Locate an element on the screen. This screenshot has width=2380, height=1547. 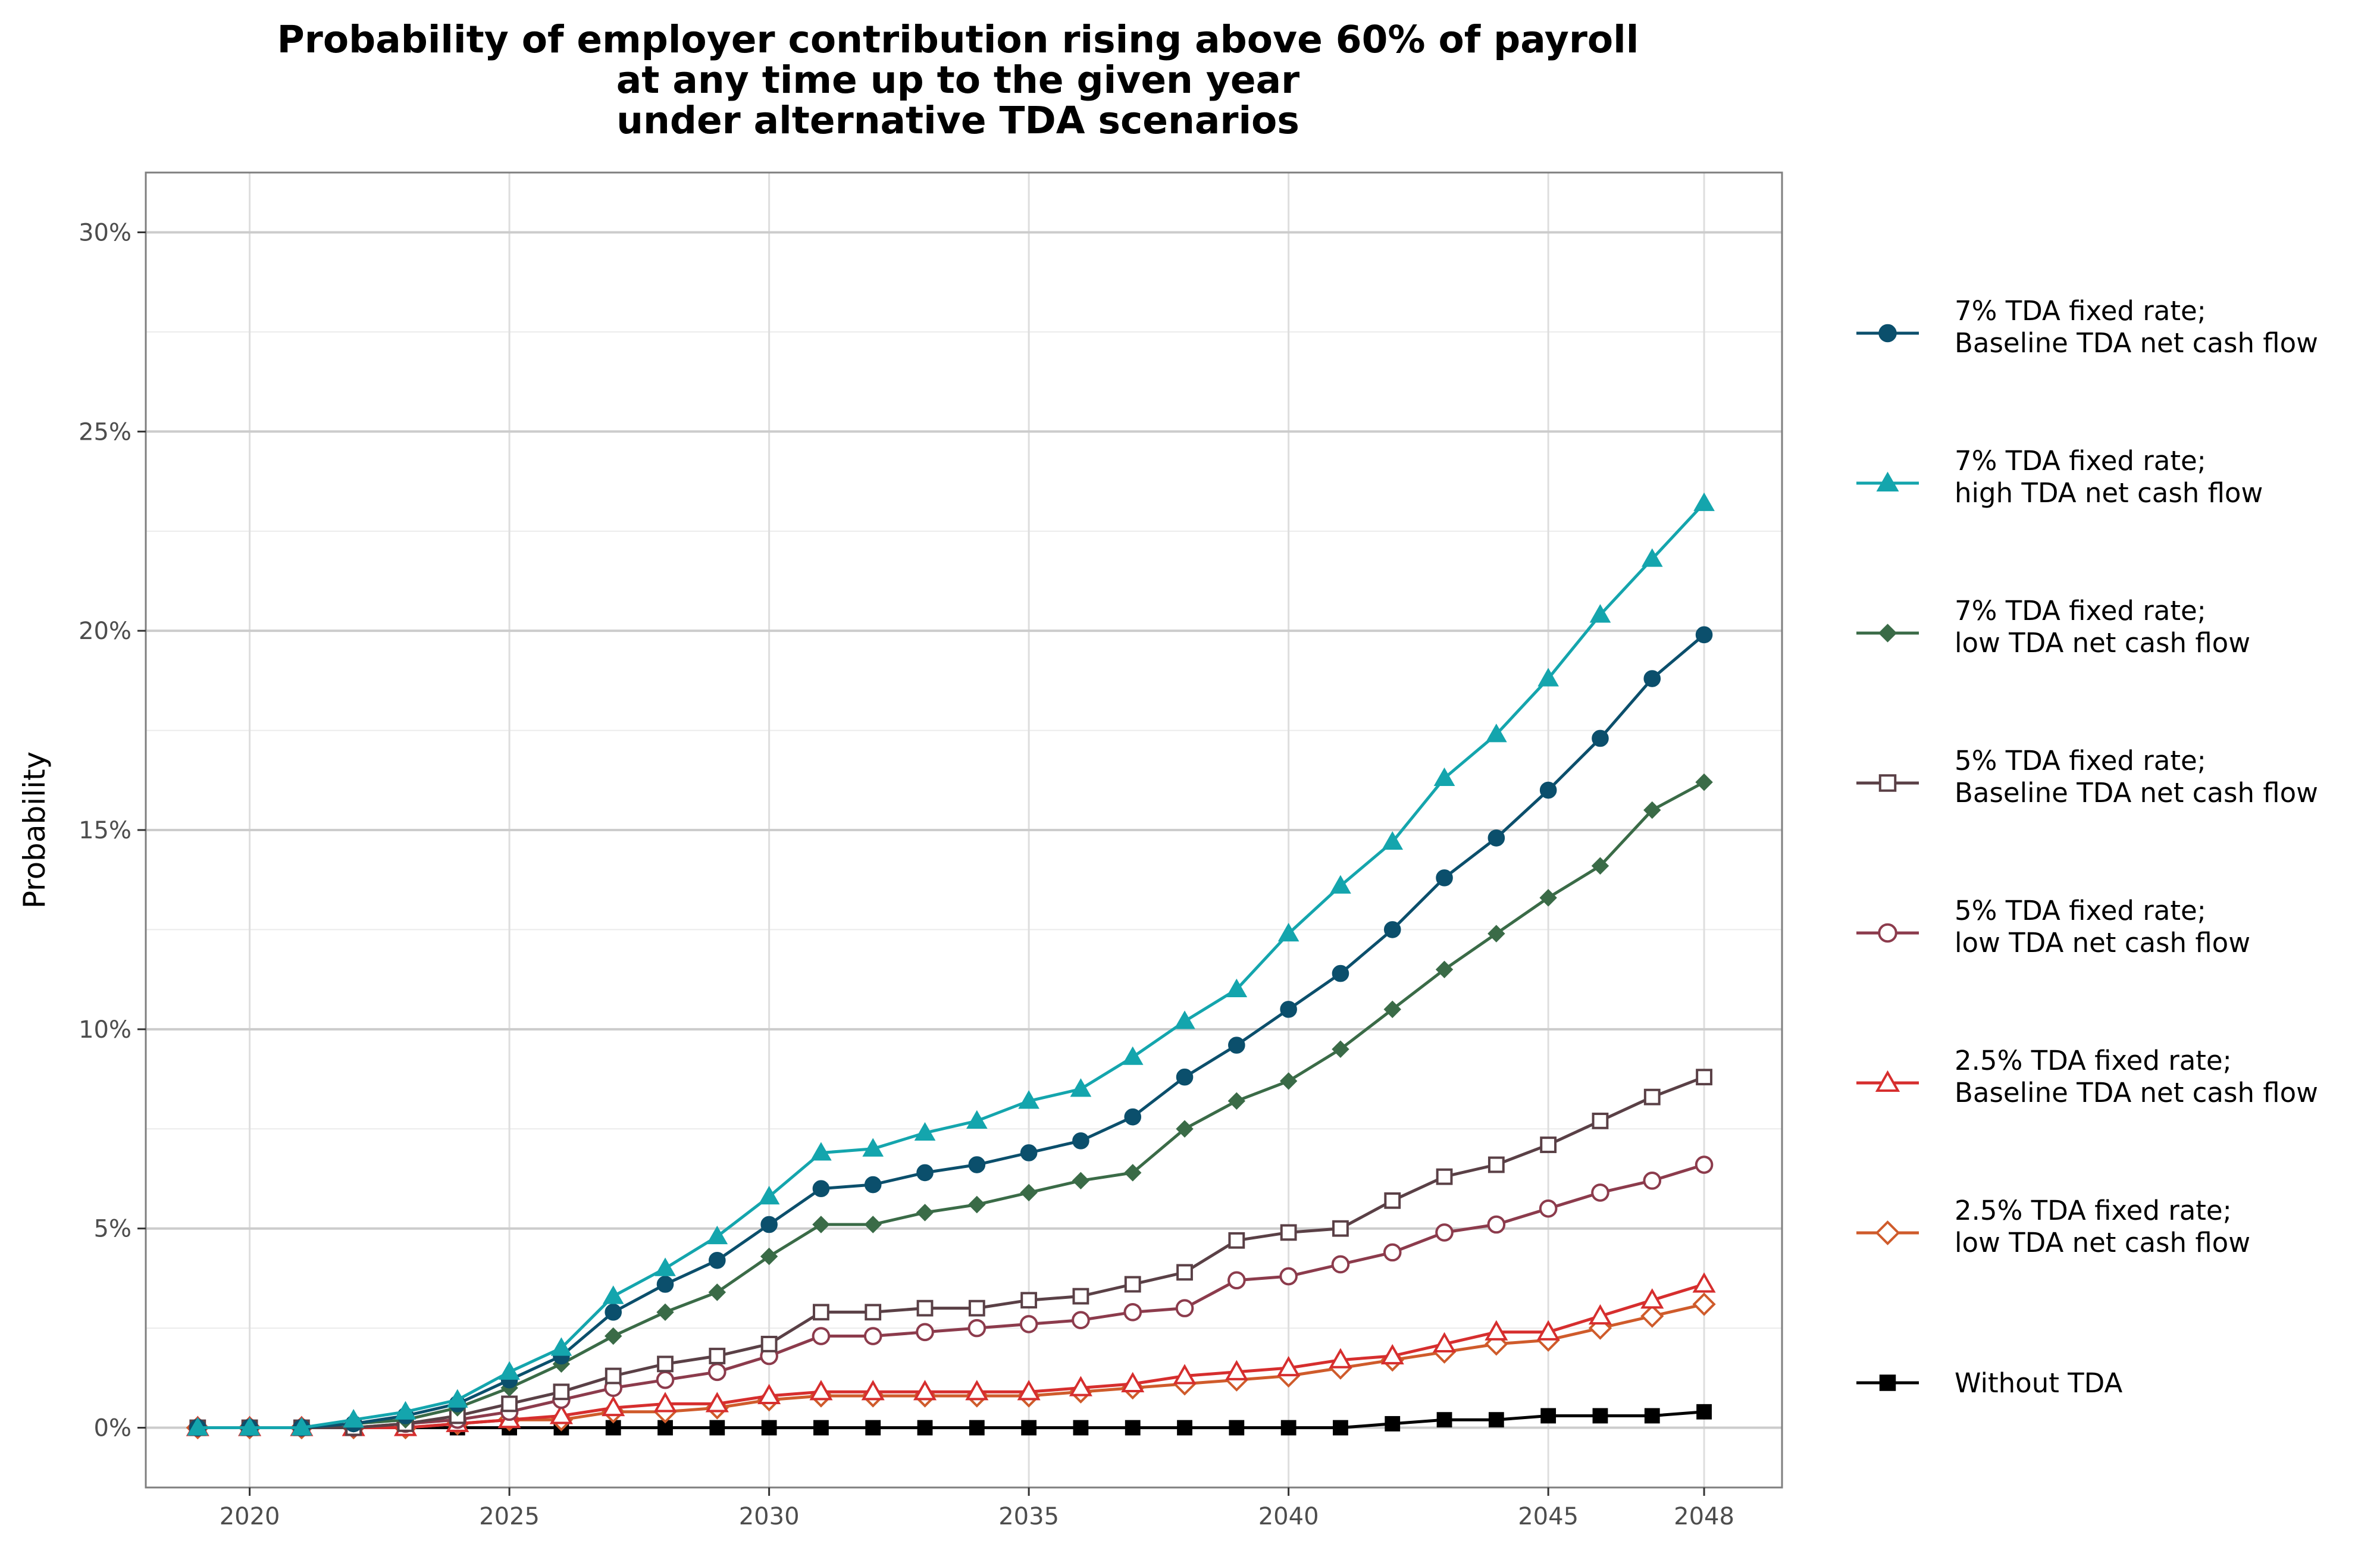
series-line is located at coordinates (951, 1356).